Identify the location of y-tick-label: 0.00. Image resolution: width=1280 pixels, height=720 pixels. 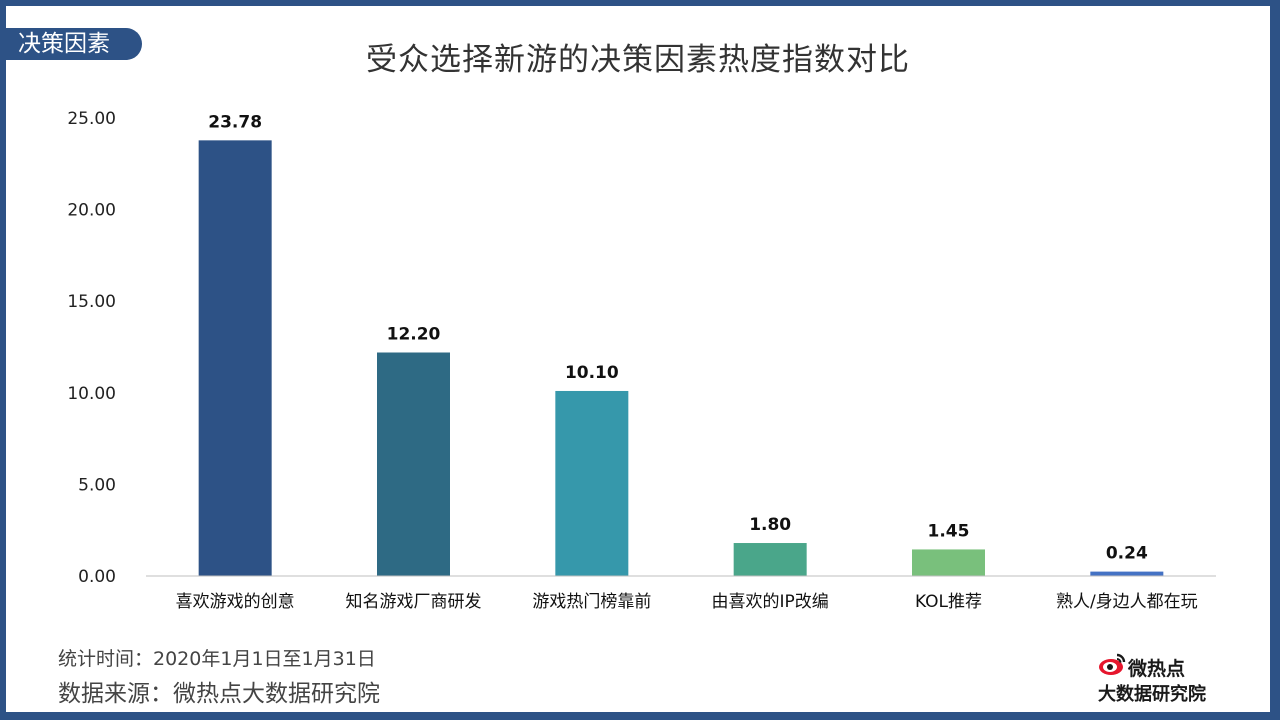
(97, 577).